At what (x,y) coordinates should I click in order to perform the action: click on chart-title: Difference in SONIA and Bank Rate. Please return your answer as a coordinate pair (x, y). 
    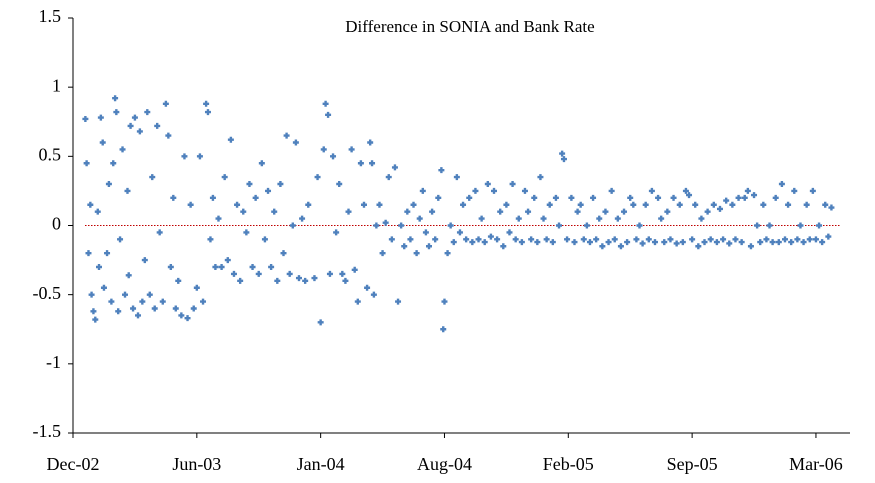
    Looking at the image, I should click on (469, 26).